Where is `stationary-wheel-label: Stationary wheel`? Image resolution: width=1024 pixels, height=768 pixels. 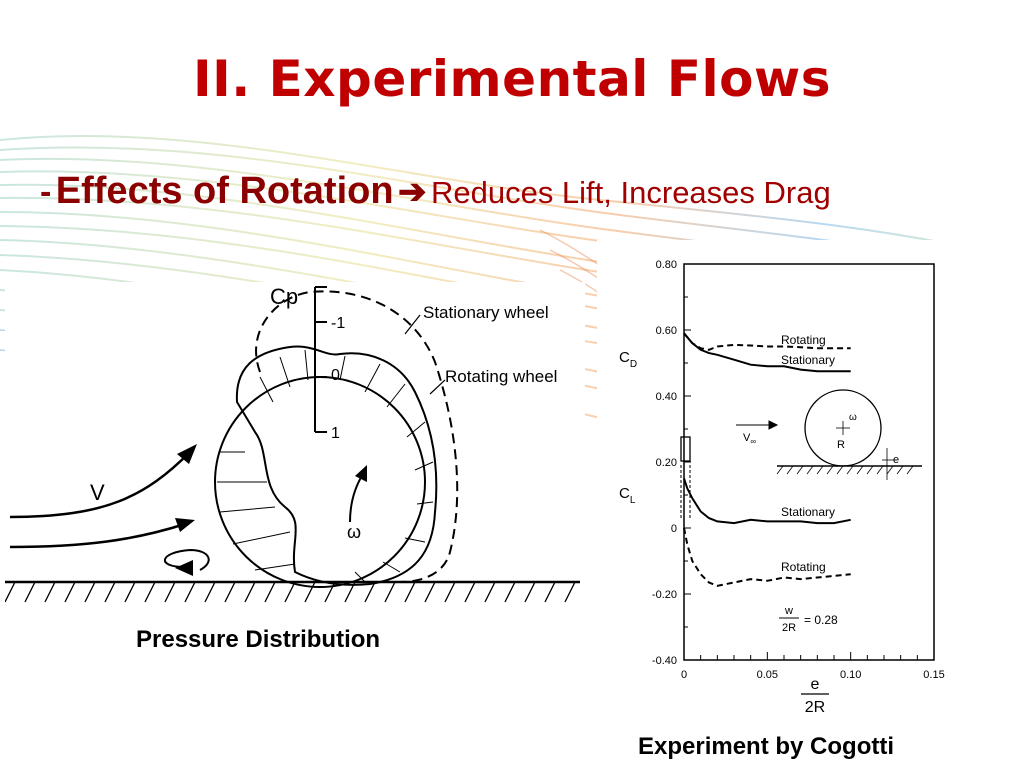
stationary-wheel-label: Stationary wheel is located at coordinates (486, 312).